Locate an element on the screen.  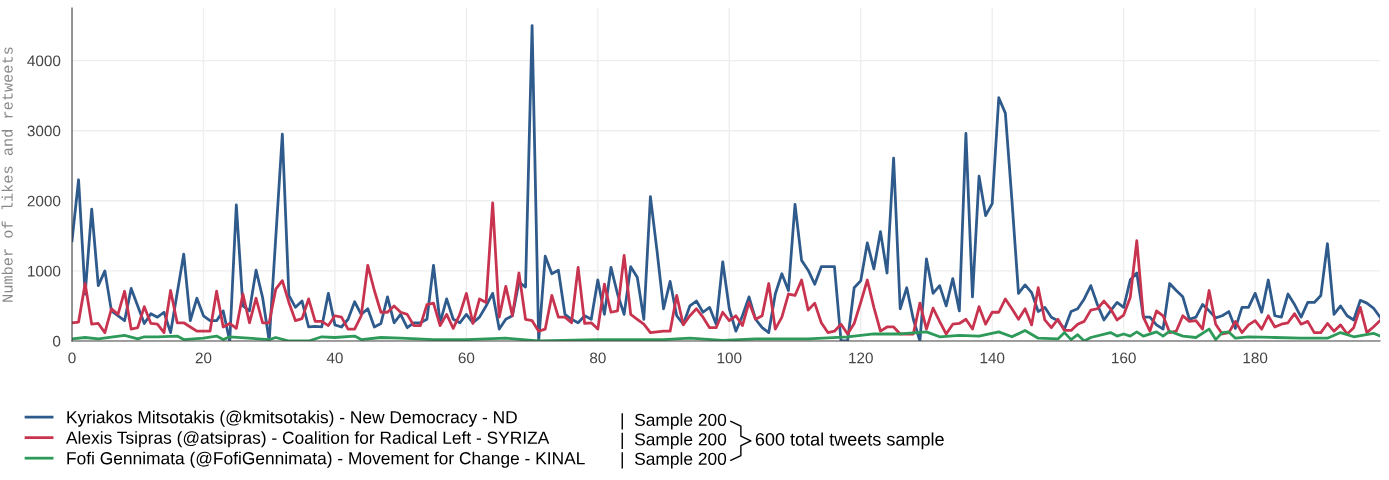
x-tick-label: 40 is located at coordinates (334, 358).